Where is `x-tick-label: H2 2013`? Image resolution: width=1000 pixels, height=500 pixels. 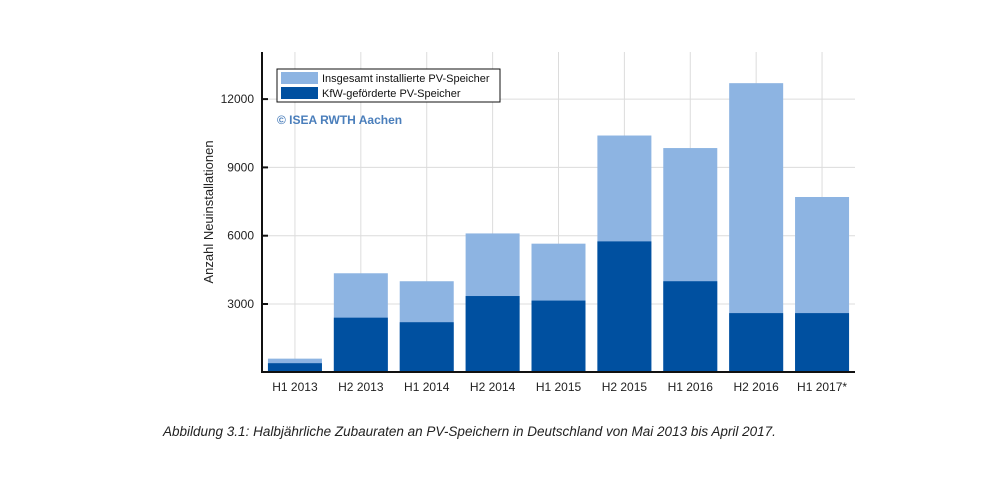
x-tick-label: H2 2013 is located at coordinates (361, 387).